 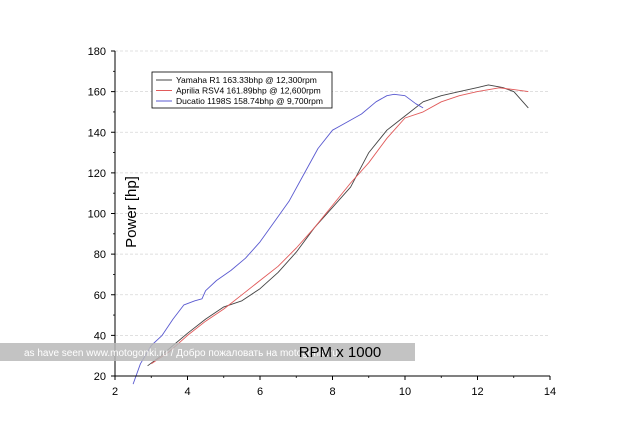 I want to click on x-tick-label: 4, so click(x=187, y=392).